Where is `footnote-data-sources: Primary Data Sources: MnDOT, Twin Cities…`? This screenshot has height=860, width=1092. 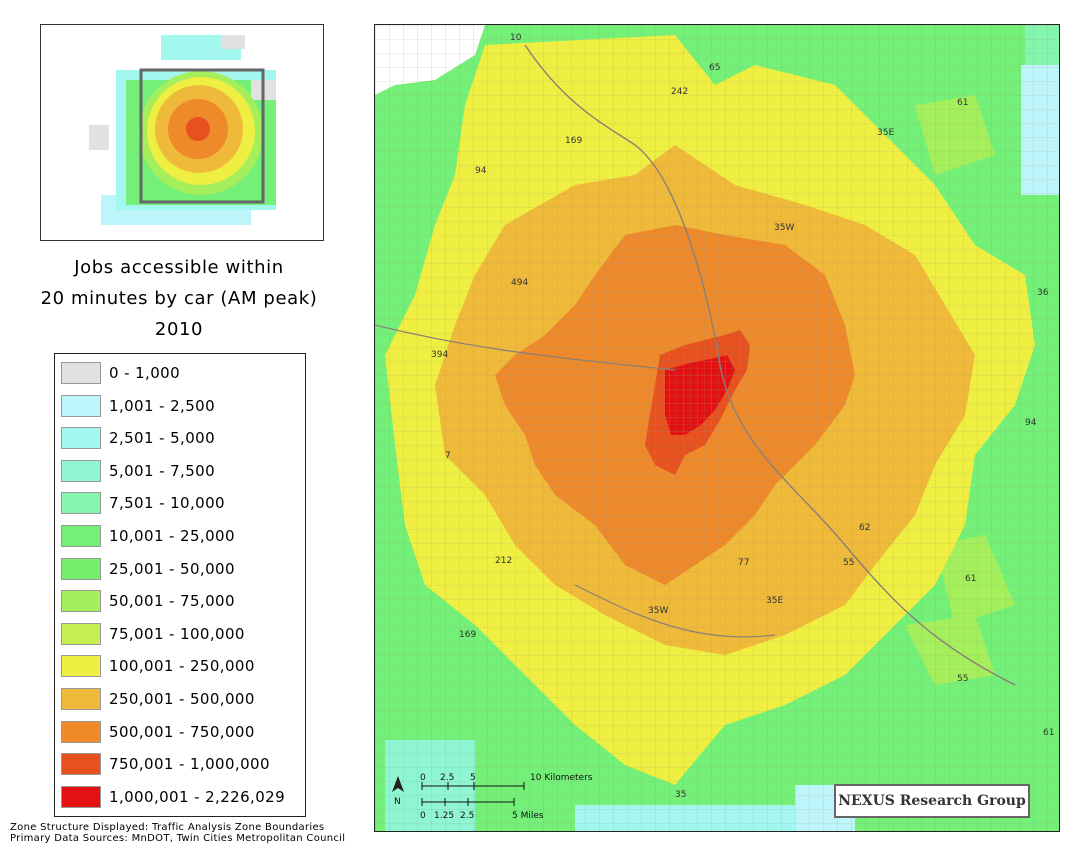 footnote-data-sources: Primary Data Sources: MnDOT, Twin Cities… is located at coordinates (178, 838).